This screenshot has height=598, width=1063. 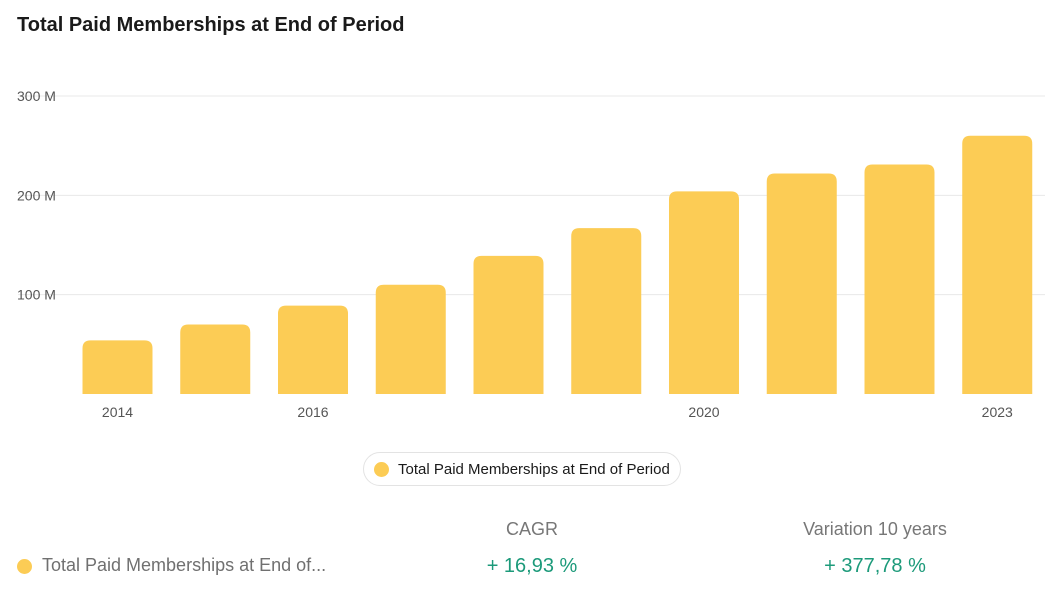 What do you see at coordinates (875, 529) in the screenshot?
I see `variation-header: Variation 10 years` at bounding box center [875, 529].